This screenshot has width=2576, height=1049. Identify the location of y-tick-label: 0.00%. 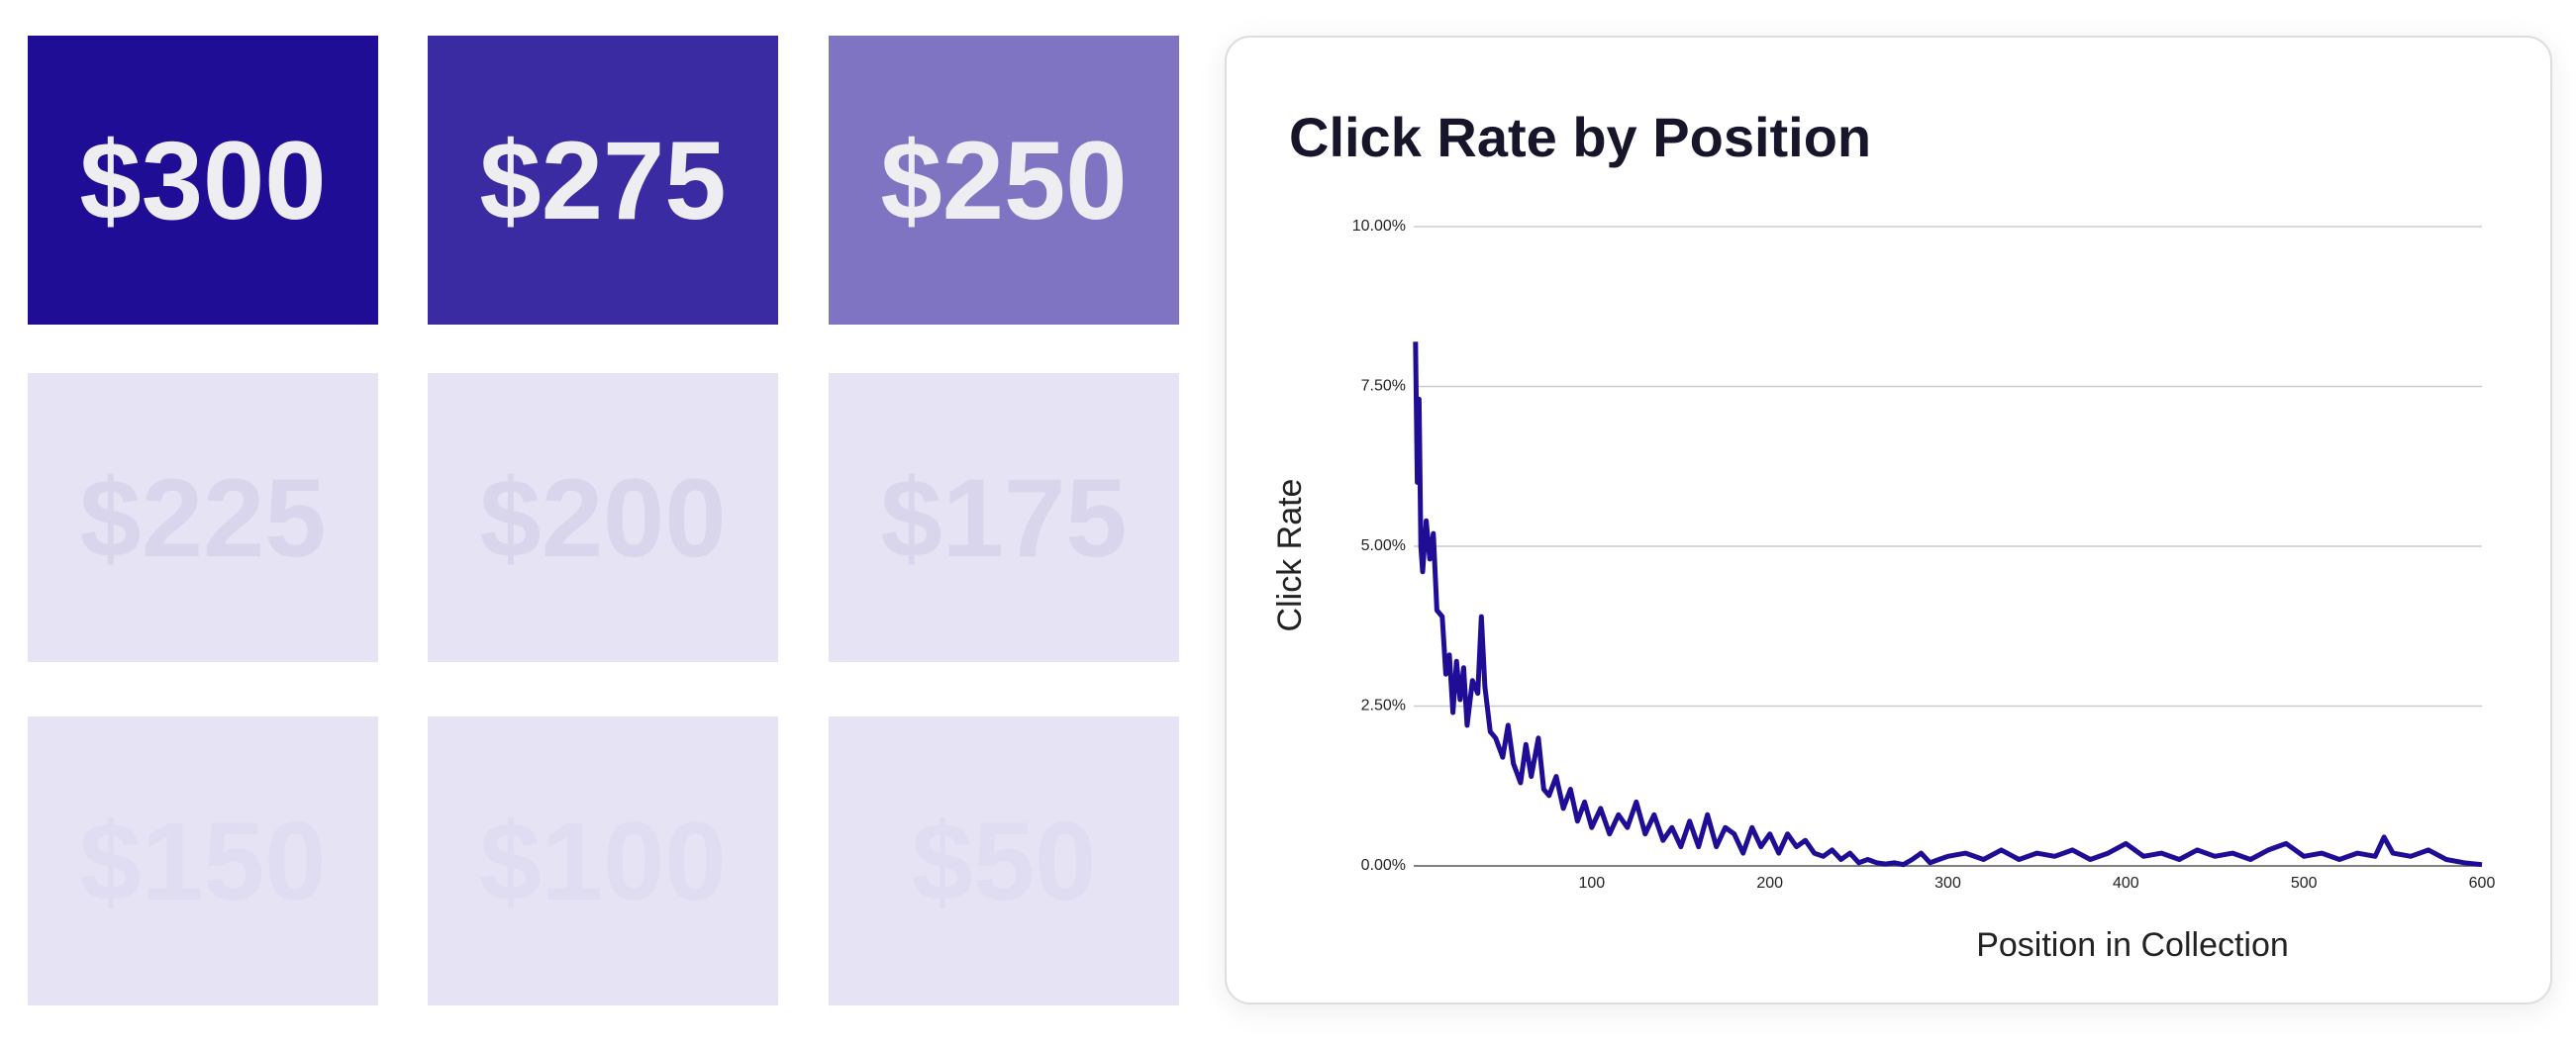
(1384, 865).